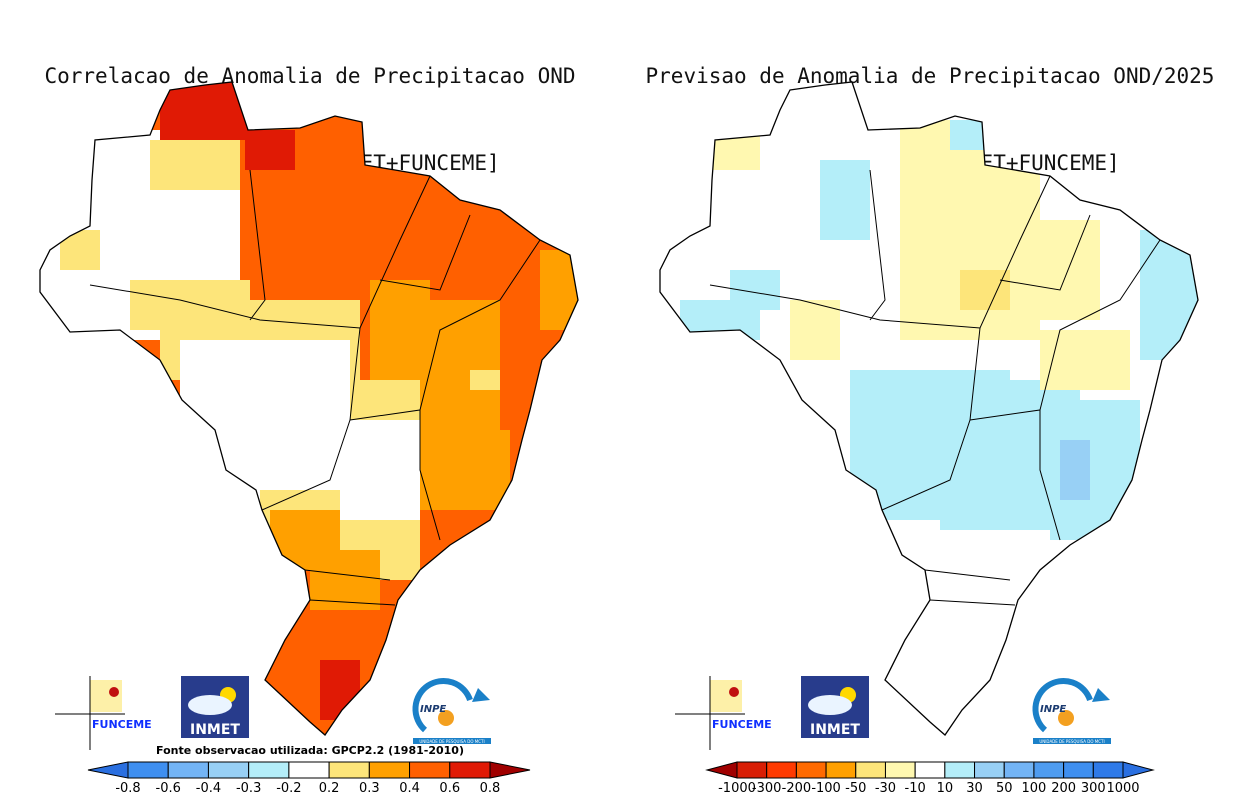  I want to click on colorbar-tick-label: 0.8, so click(490, 788).